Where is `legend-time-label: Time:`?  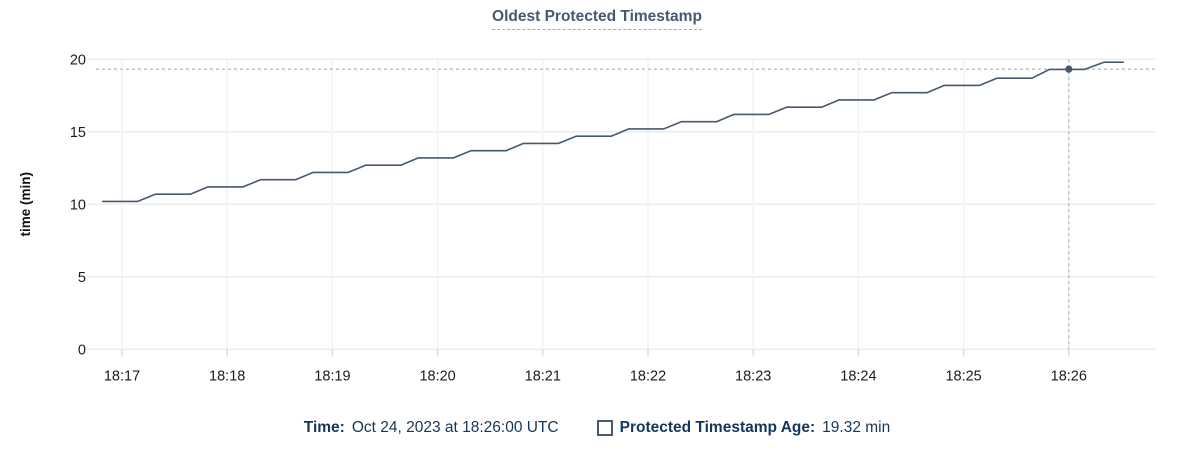 legend-time-label: Time: is located at coordinates (324, 427).